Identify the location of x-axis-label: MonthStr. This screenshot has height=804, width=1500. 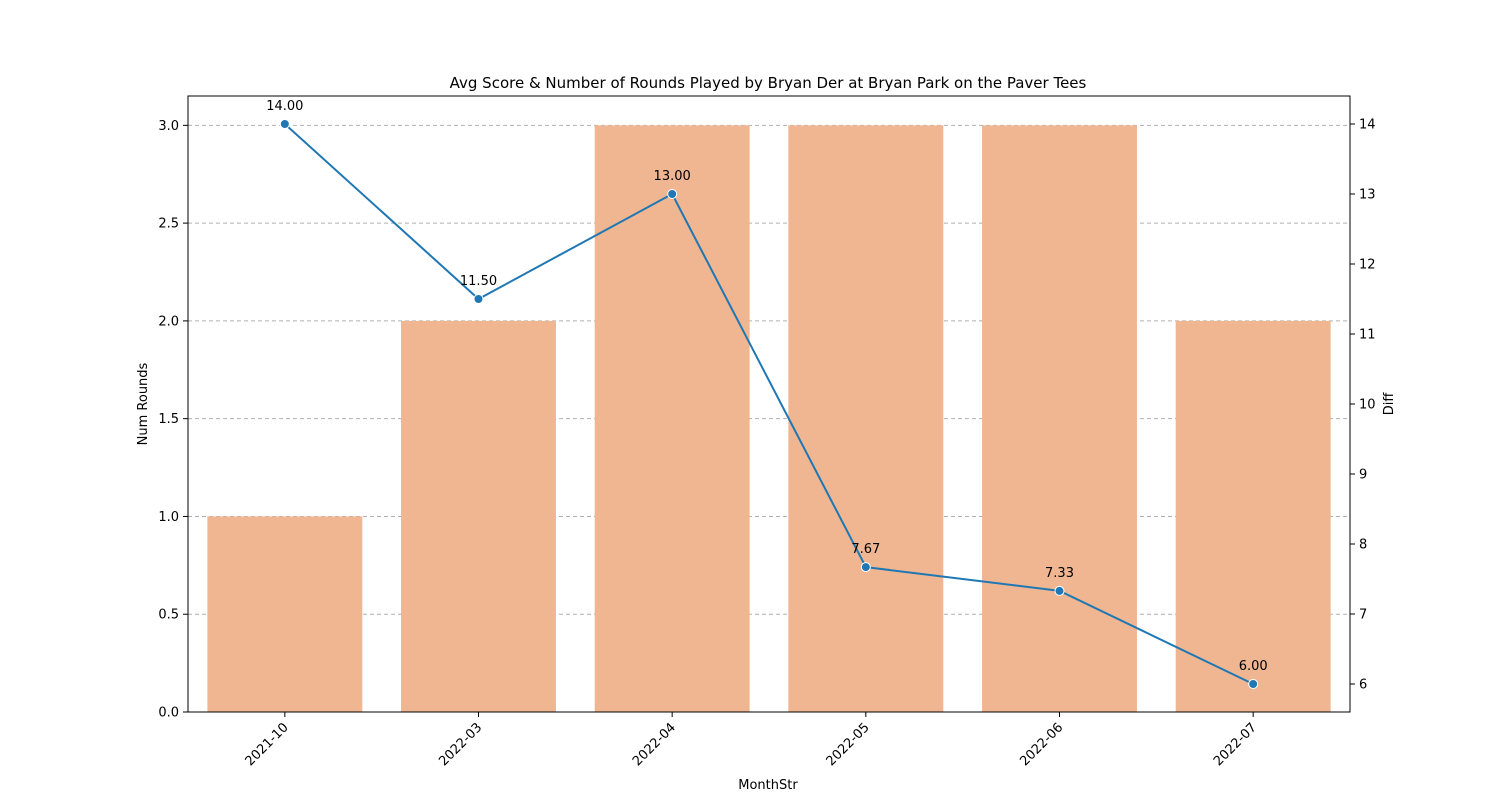
(768, 785).